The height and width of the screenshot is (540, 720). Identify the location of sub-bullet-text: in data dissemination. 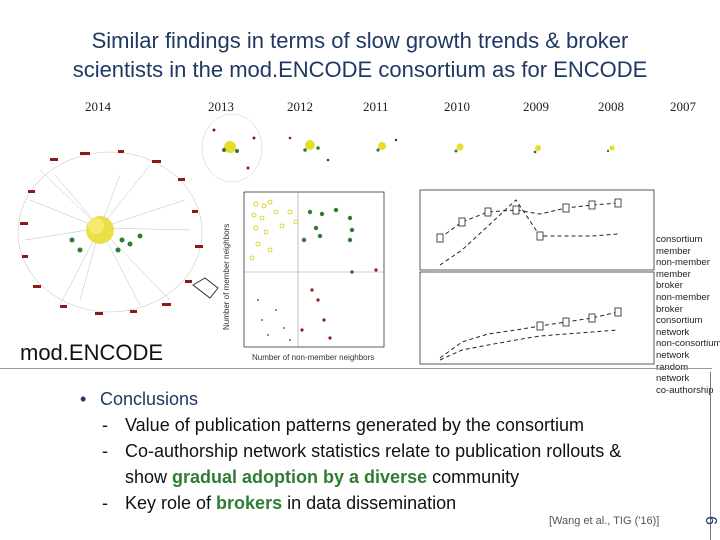
(369, 503).